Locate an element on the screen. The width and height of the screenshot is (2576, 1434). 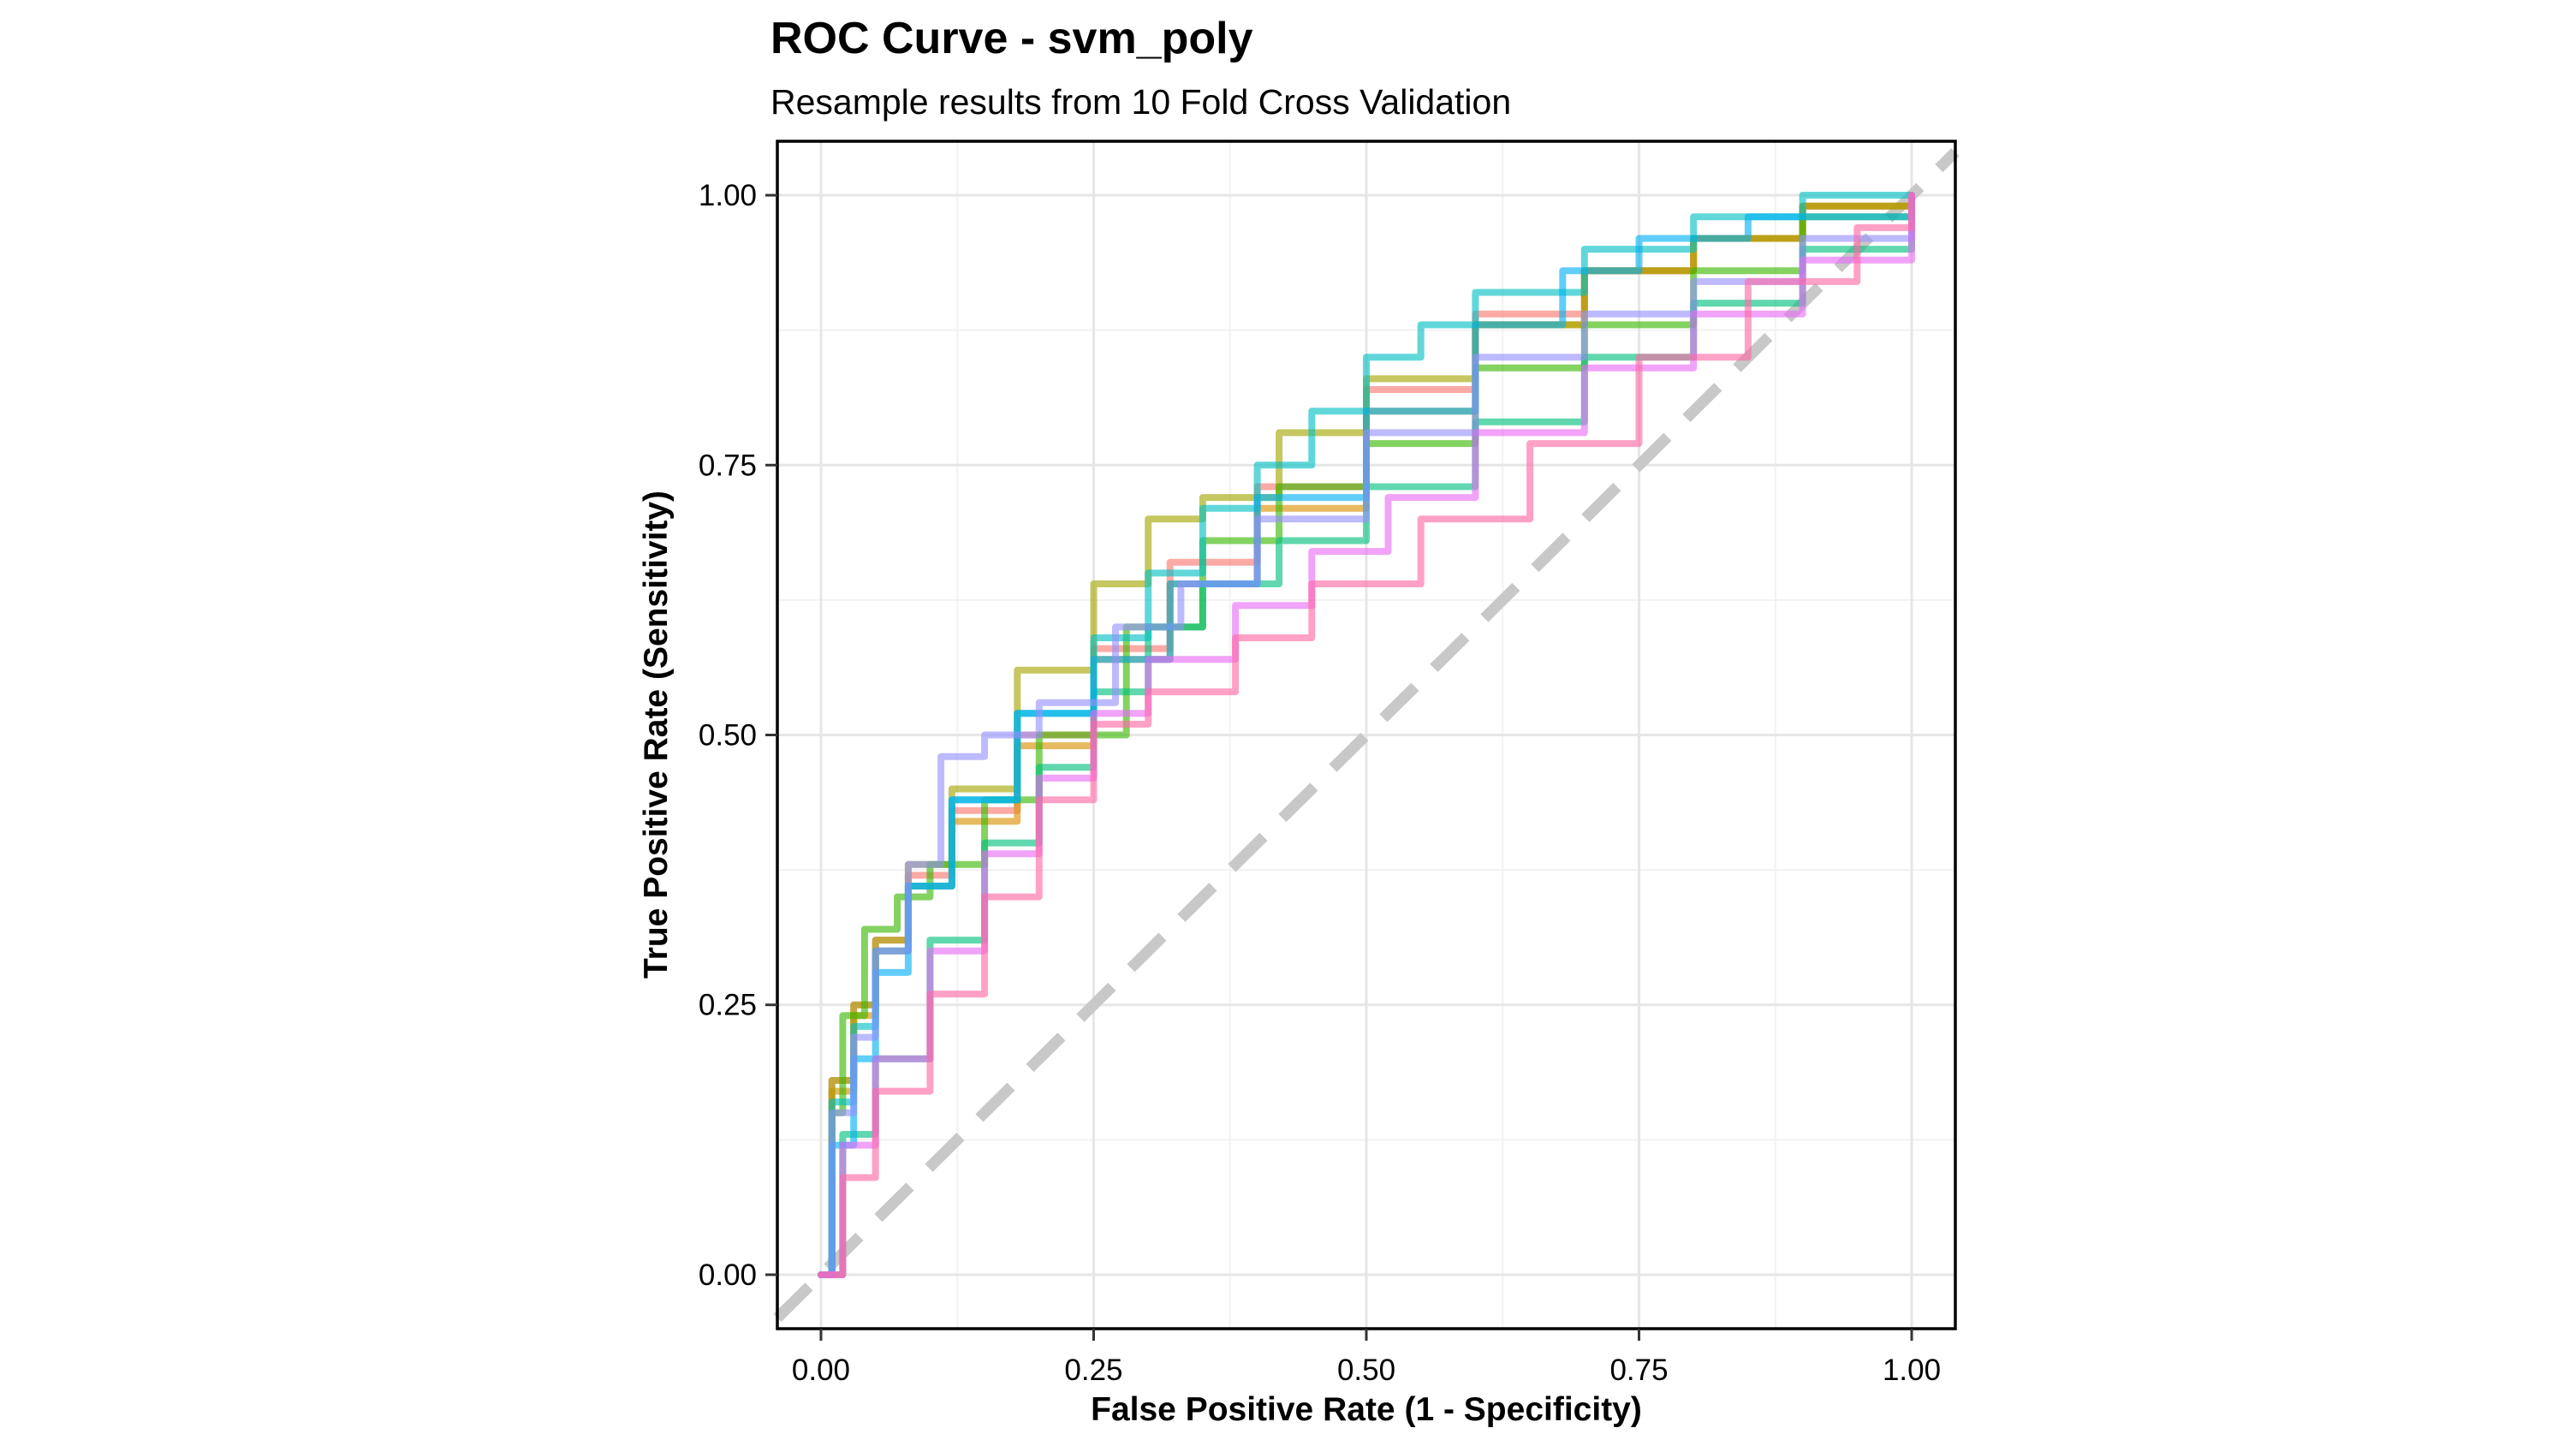
x-tick-label: 0.50 is located at coordinates (1366, 1370).